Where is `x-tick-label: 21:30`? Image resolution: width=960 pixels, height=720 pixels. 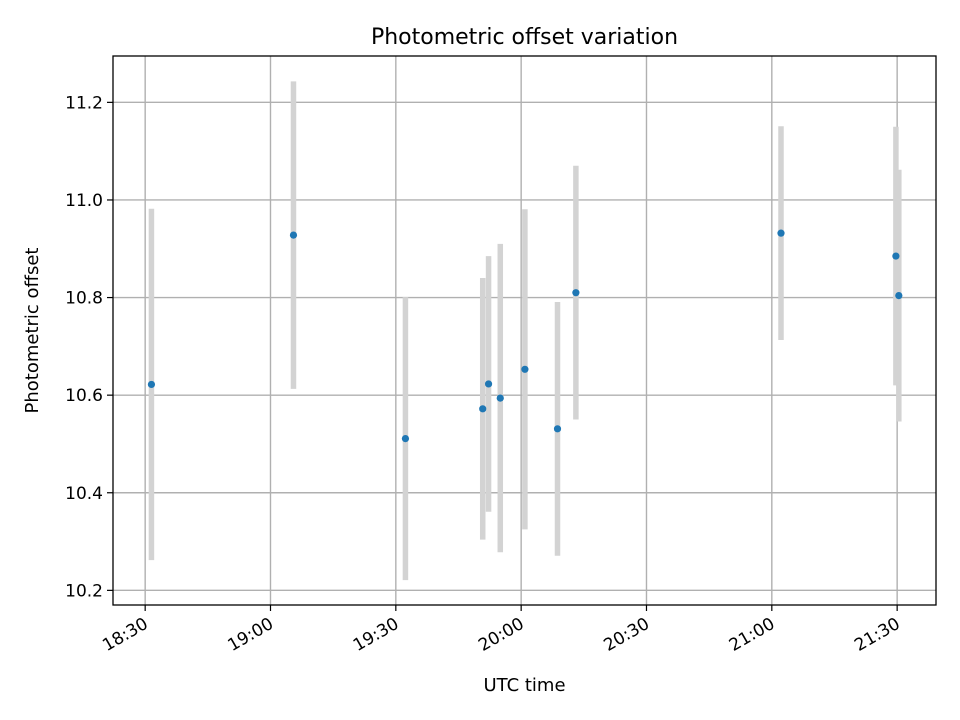 x-tick-label: 21:30 is located at coordinates (877, 635).